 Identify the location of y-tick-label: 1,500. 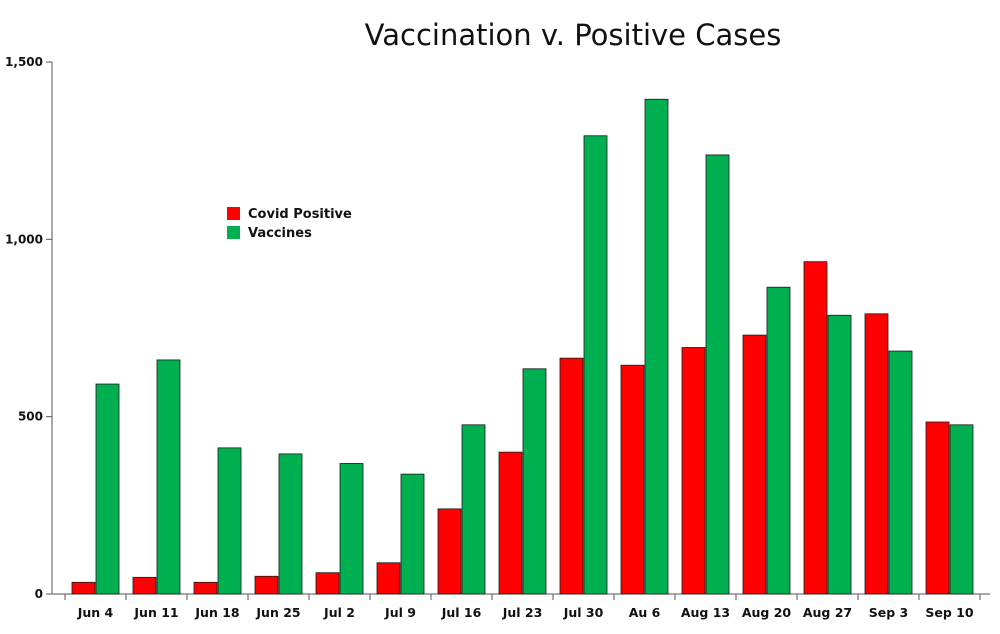
(24, 62).